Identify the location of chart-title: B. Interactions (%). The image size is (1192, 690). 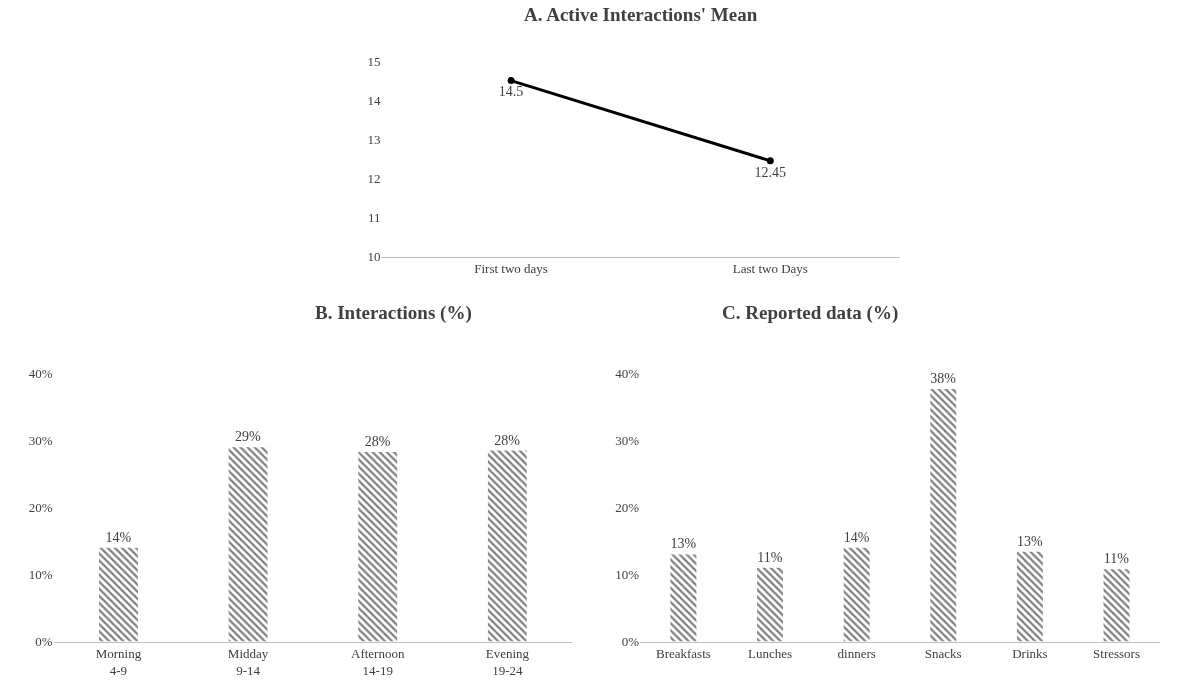
(393, 313).